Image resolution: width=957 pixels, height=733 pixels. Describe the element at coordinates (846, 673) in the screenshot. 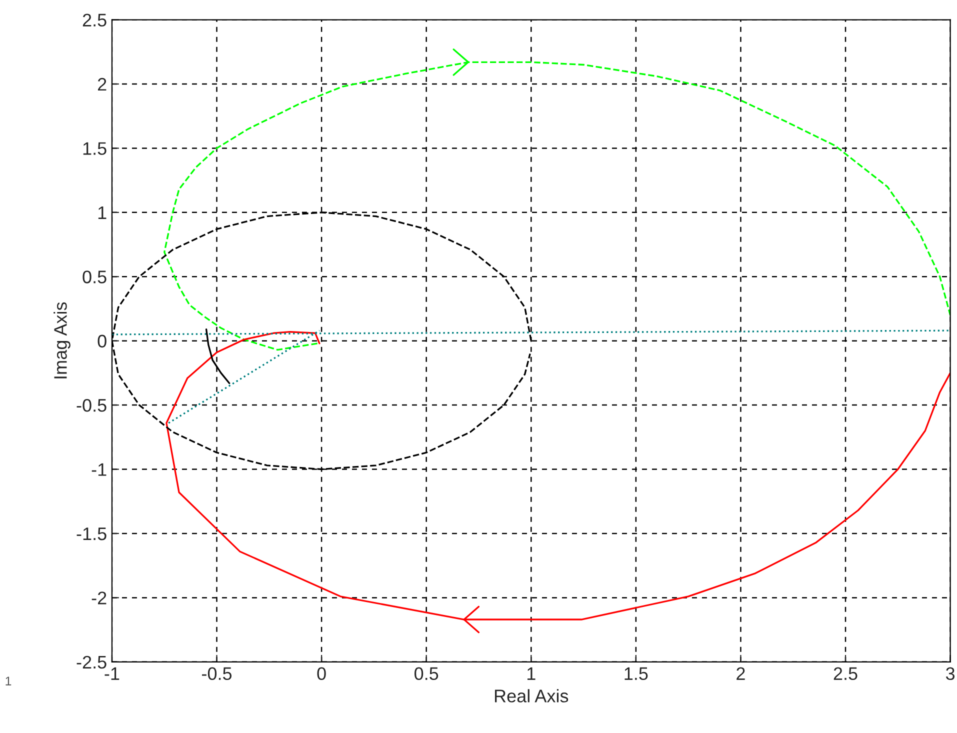

I see `x-tick-label: 2.5` at that location.